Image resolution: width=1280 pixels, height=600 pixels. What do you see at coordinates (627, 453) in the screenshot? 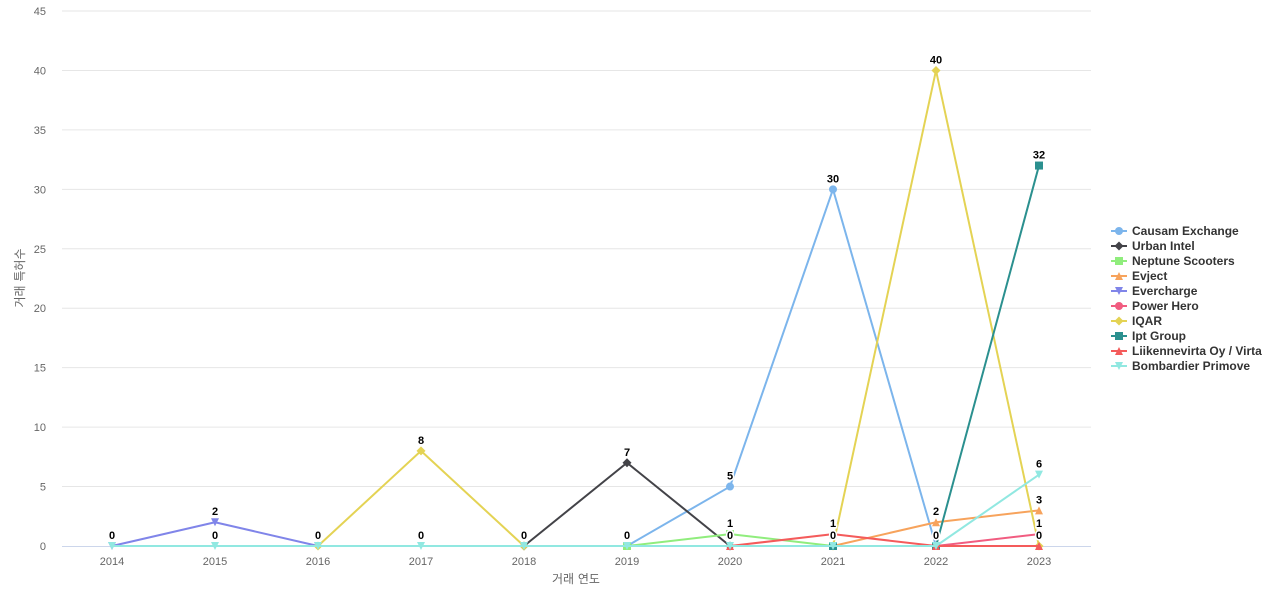
I see `data-label: 7` at bounding box center [627, 453].